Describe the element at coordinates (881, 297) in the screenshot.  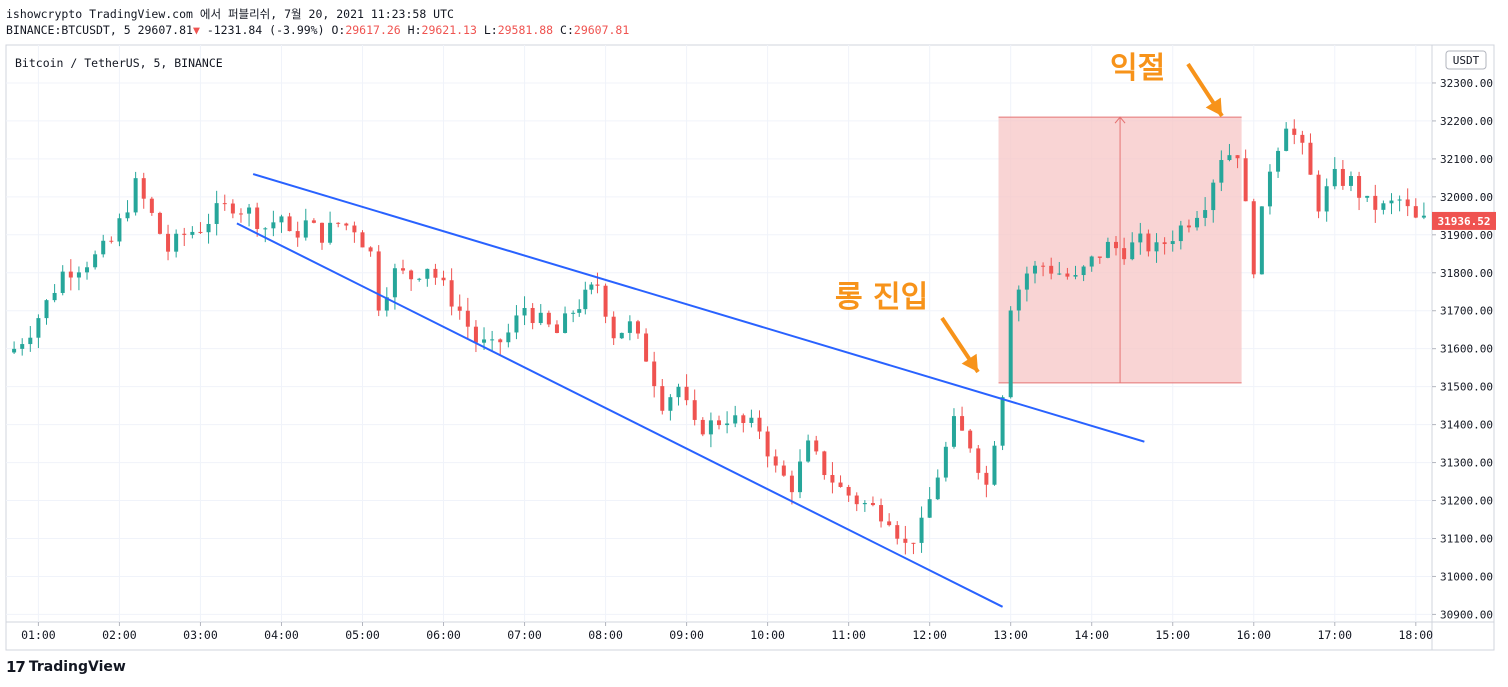
I see `long-entry-label: 롱 진입` at that location.